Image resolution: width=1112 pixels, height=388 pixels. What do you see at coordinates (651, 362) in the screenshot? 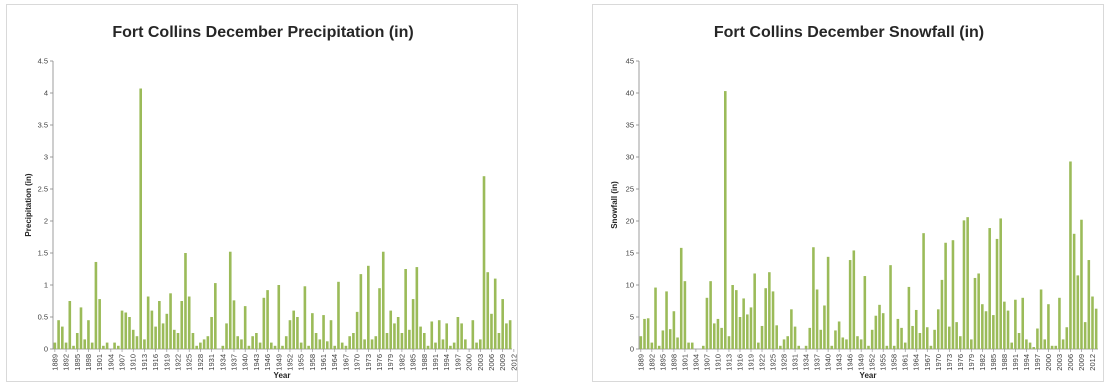
I see `x-tick-label: 1892` at bounding box center [651, 362].